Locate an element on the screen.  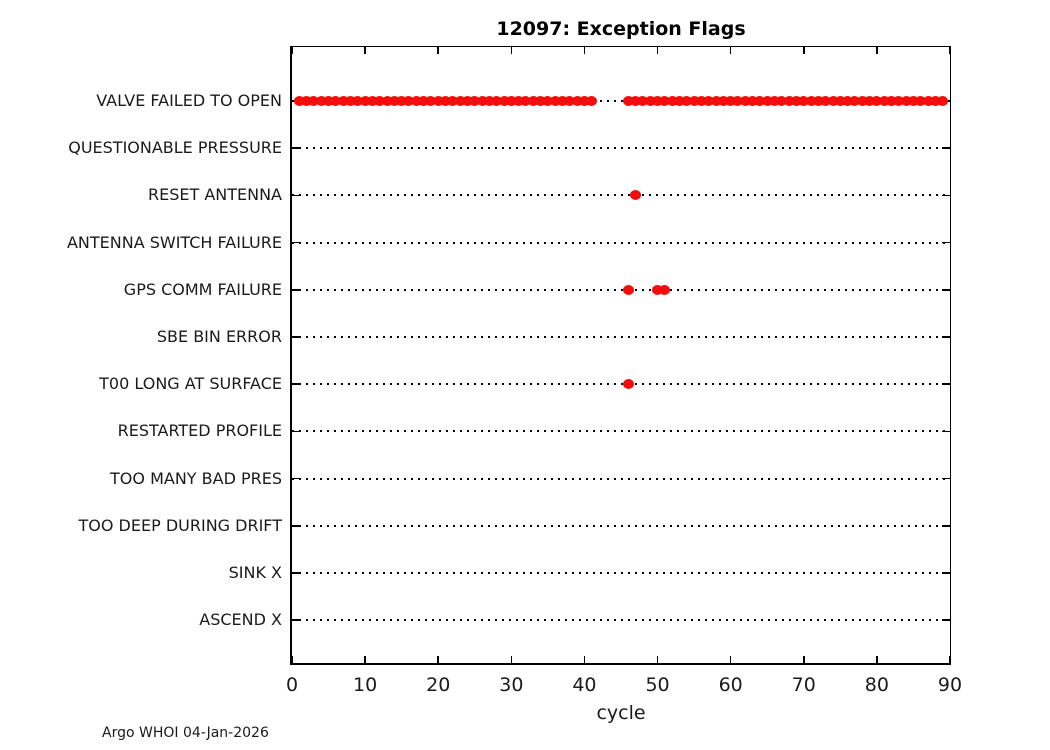
x-tick-label: 0 is located at coordinates (292, 685).